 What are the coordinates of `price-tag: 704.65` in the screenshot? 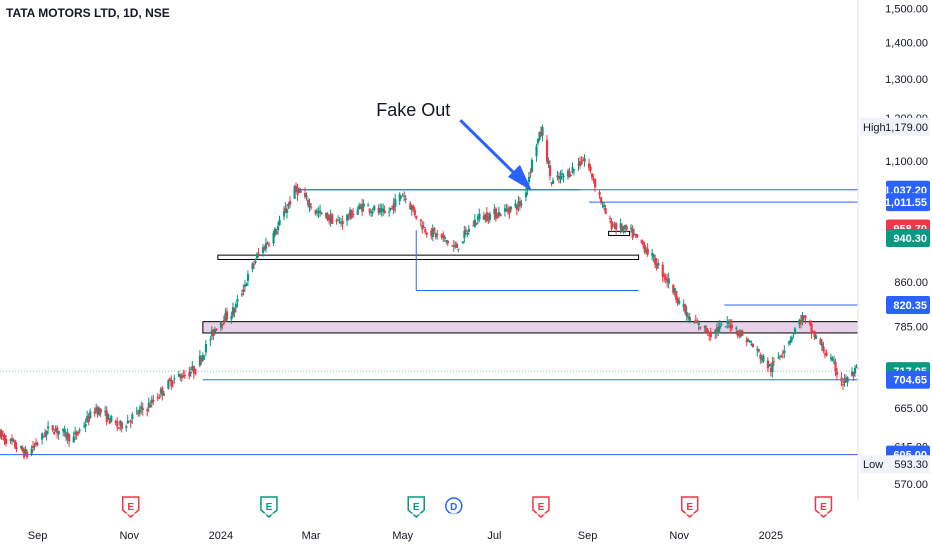 It's located at (908, 379).